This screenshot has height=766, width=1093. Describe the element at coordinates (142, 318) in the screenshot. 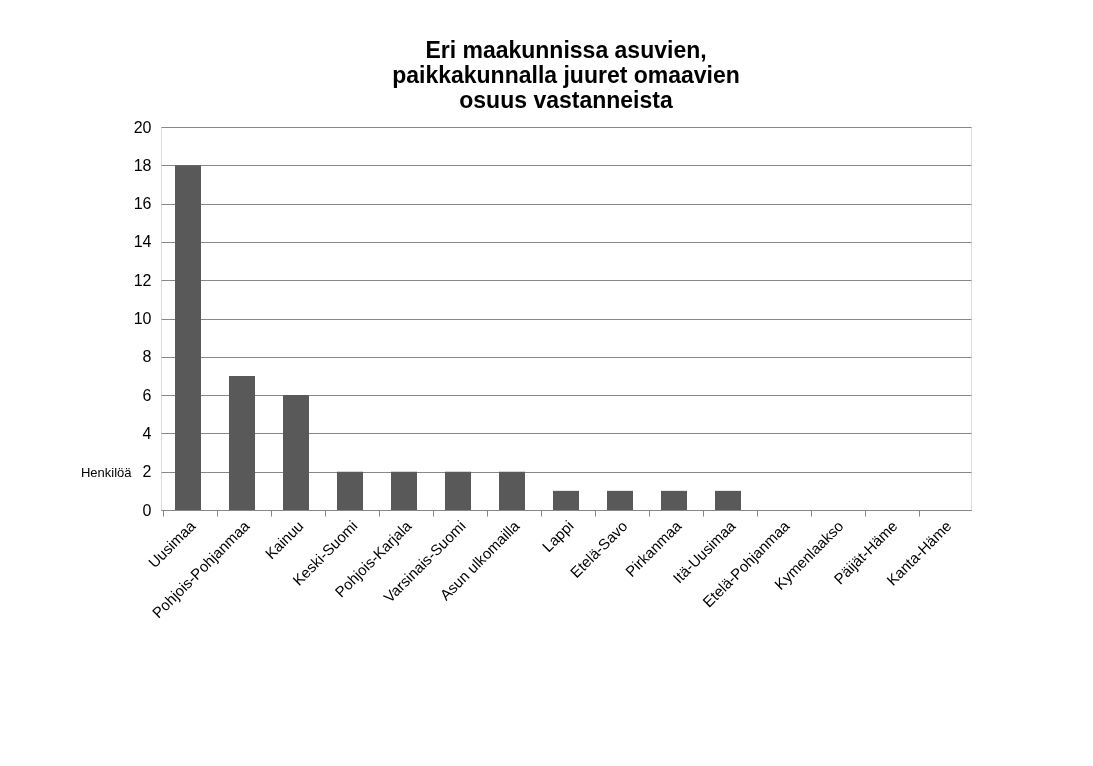

I see `y-tick-label: 10` at that location.